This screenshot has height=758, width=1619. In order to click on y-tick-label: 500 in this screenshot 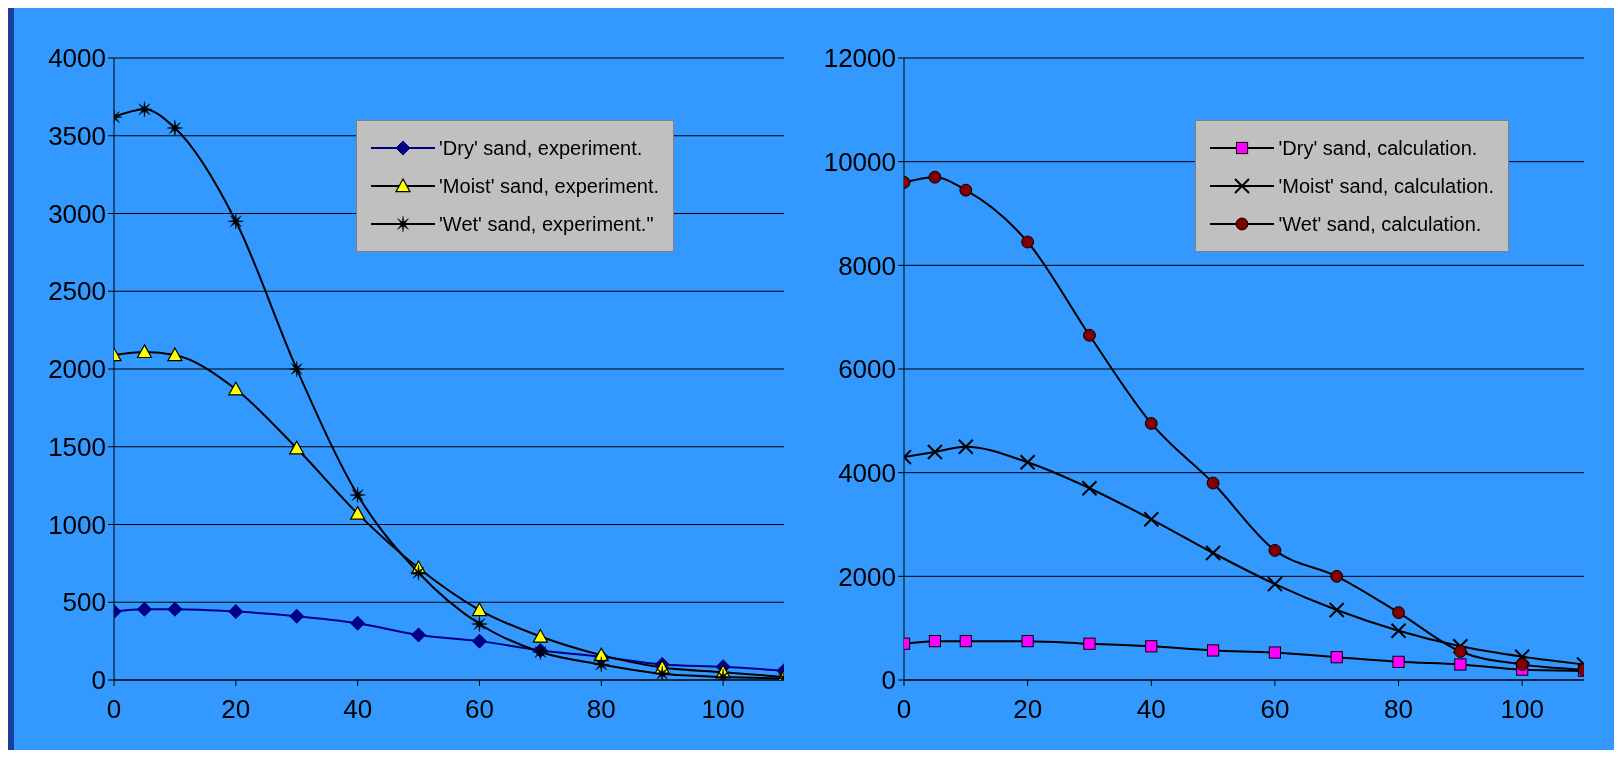, I will do `click(84, 602)`.